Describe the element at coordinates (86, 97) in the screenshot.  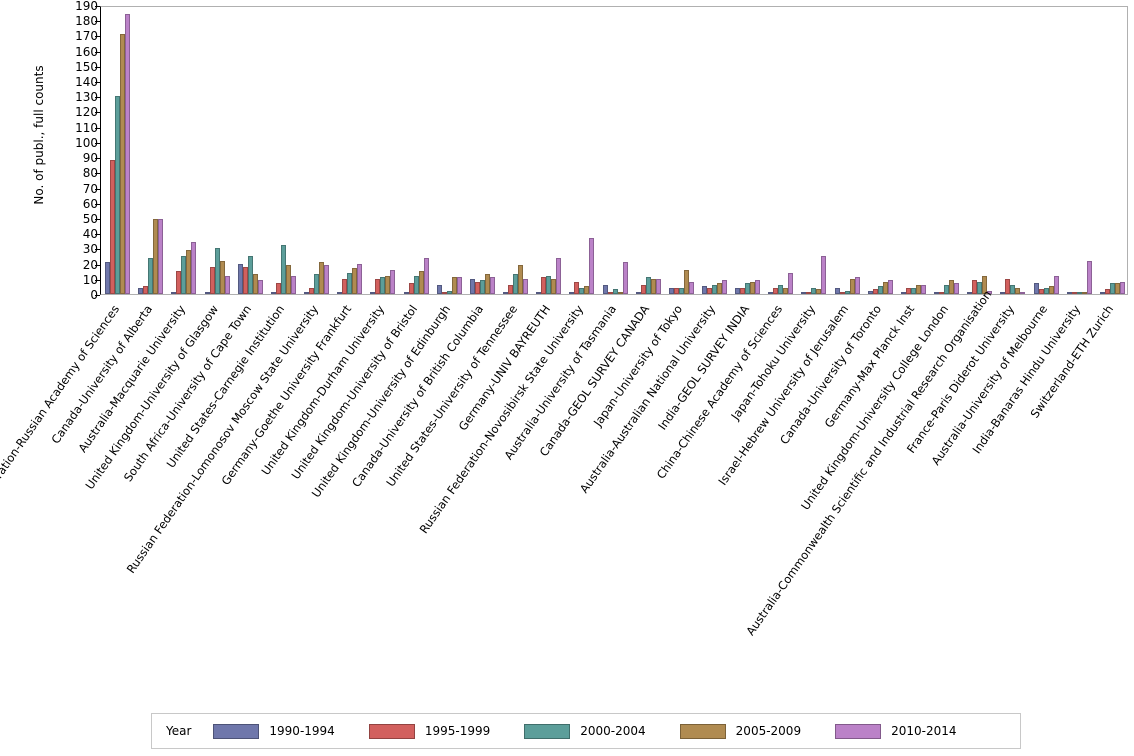
I see `y-axis-tick-label: 130` at that location.